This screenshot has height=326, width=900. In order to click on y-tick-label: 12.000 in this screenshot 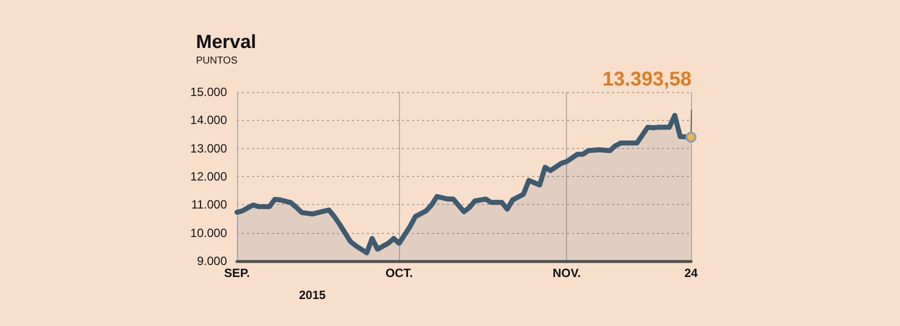, I will do `click(209, 177)`.